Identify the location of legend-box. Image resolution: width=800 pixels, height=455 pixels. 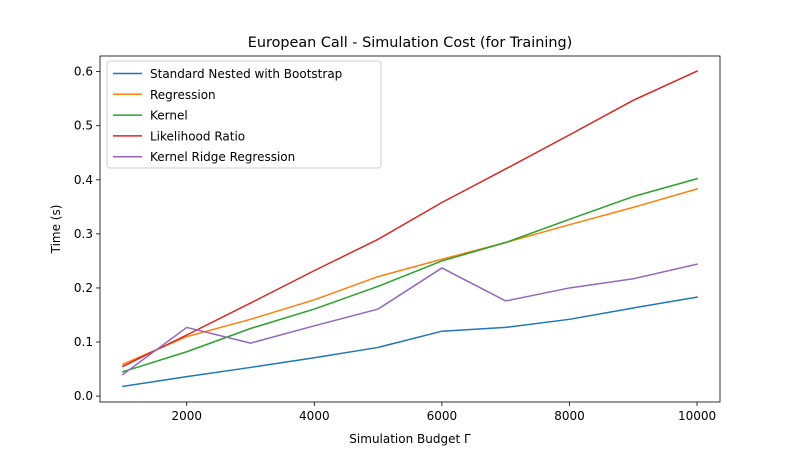
(244, 114).